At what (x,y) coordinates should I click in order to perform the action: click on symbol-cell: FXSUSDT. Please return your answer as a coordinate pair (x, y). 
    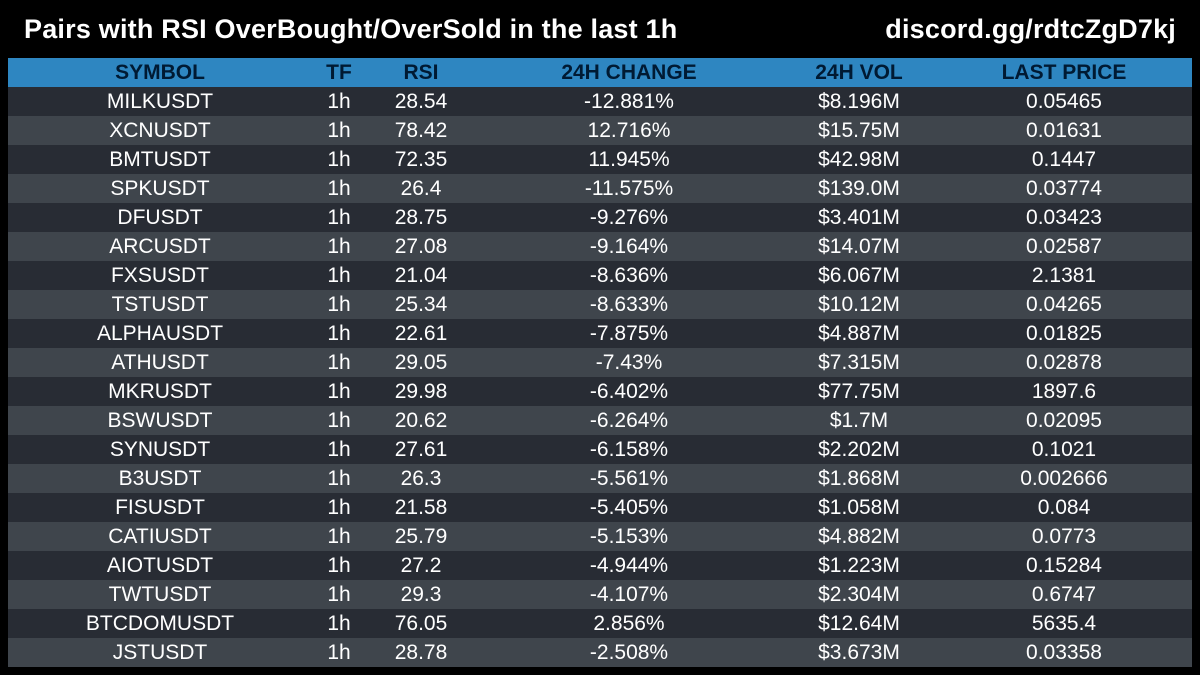
    Looking at the image, I should click on (159, 275).